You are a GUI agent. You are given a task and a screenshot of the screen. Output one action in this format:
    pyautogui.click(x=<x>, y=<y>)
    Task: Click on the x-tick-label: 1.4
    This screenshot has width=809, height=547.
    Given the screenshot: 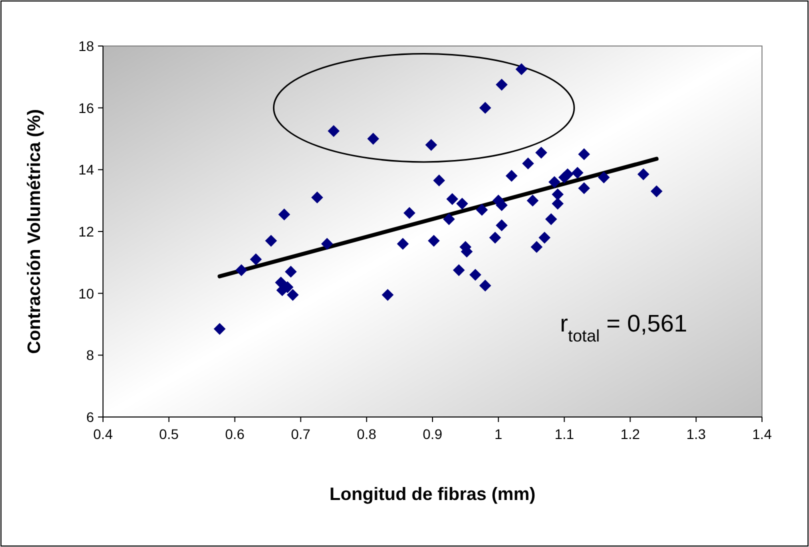 What is the action you would take?
    pyautogui.click(x=762, y=434)
    